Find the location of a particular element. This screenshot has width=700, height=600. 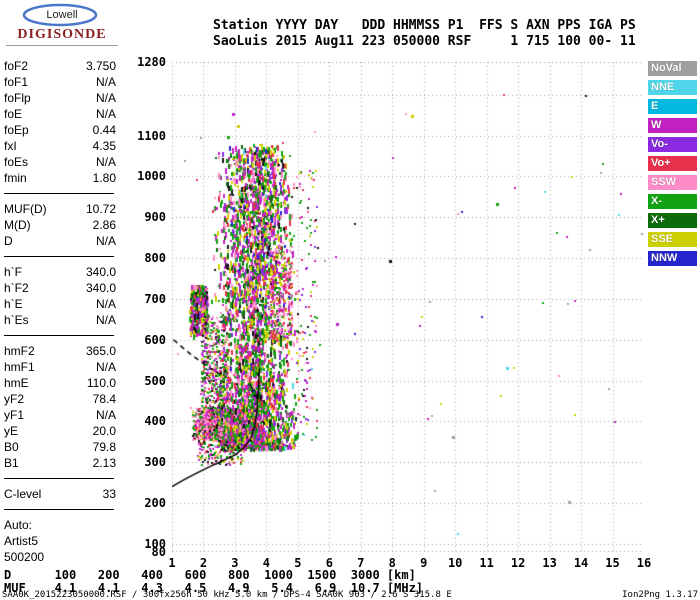

legend-item-e: E is located at coordinates (672, 106).